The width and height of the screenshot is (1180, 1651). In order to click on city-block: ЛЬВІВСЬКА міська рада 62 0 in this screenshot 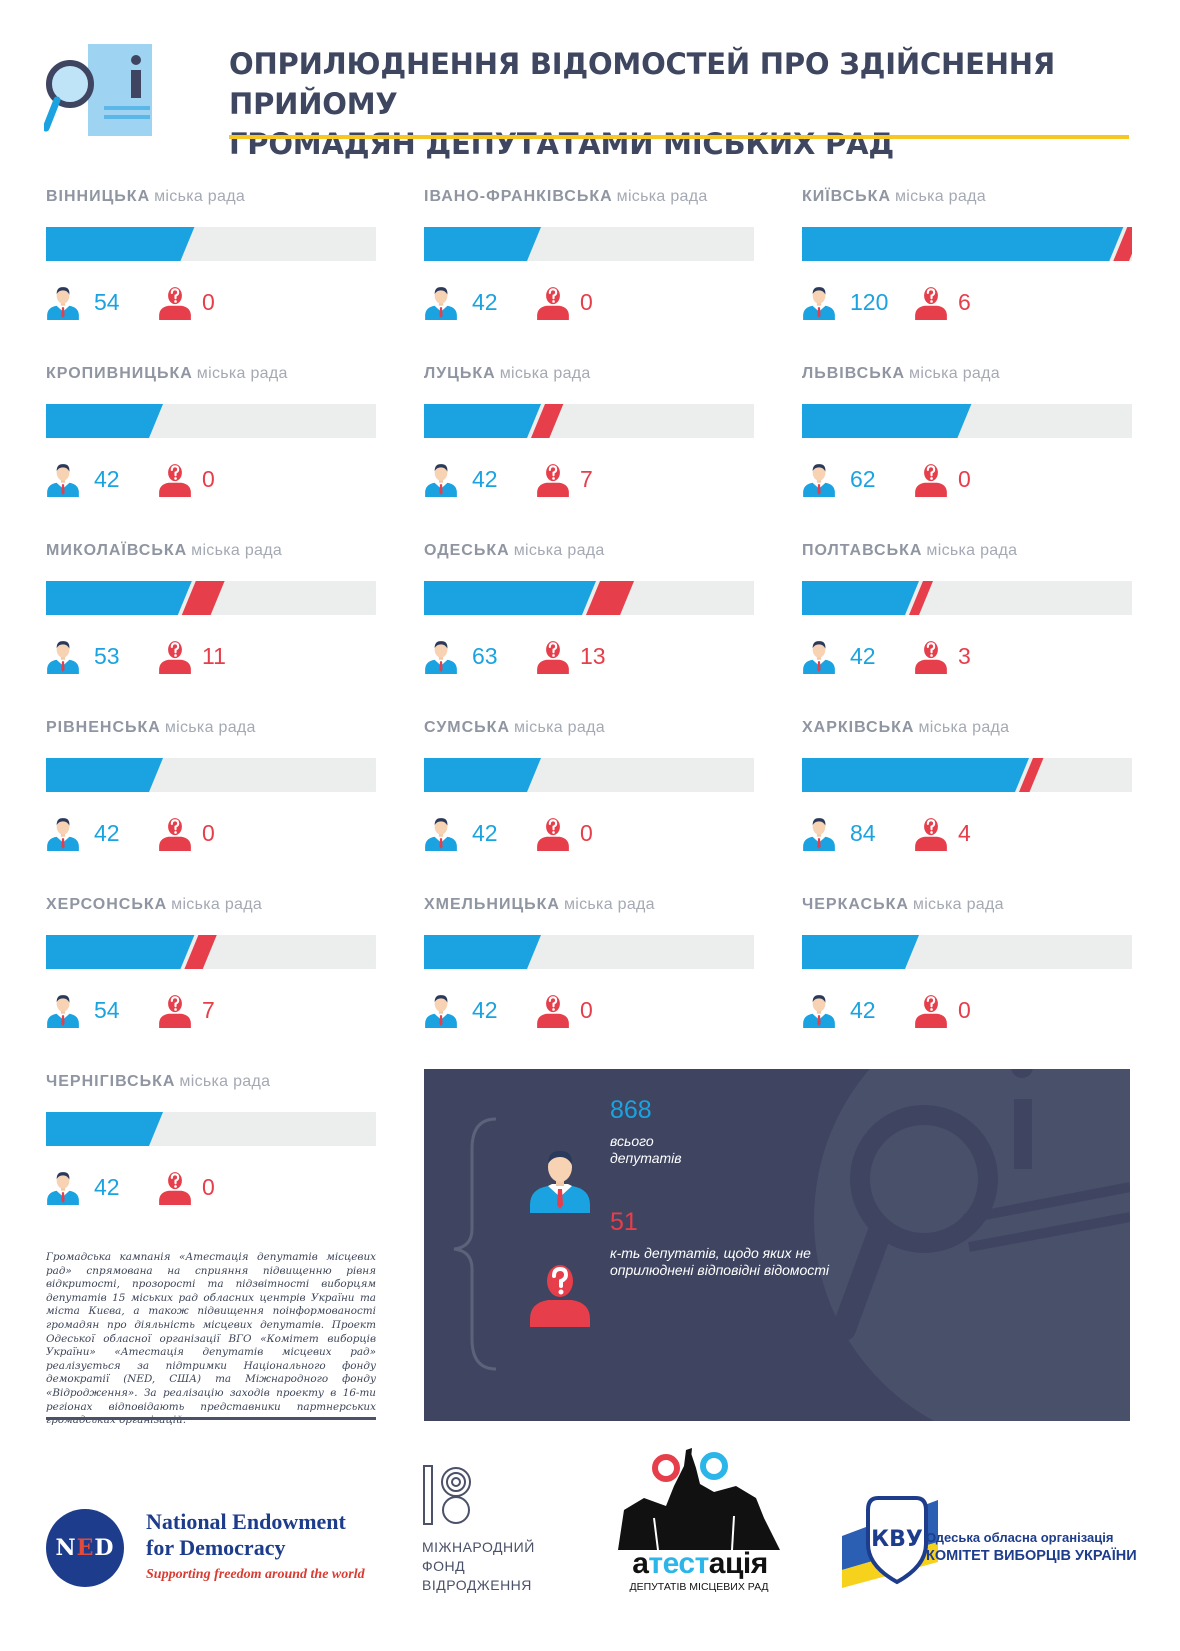, I will do `click(967, 444)`.